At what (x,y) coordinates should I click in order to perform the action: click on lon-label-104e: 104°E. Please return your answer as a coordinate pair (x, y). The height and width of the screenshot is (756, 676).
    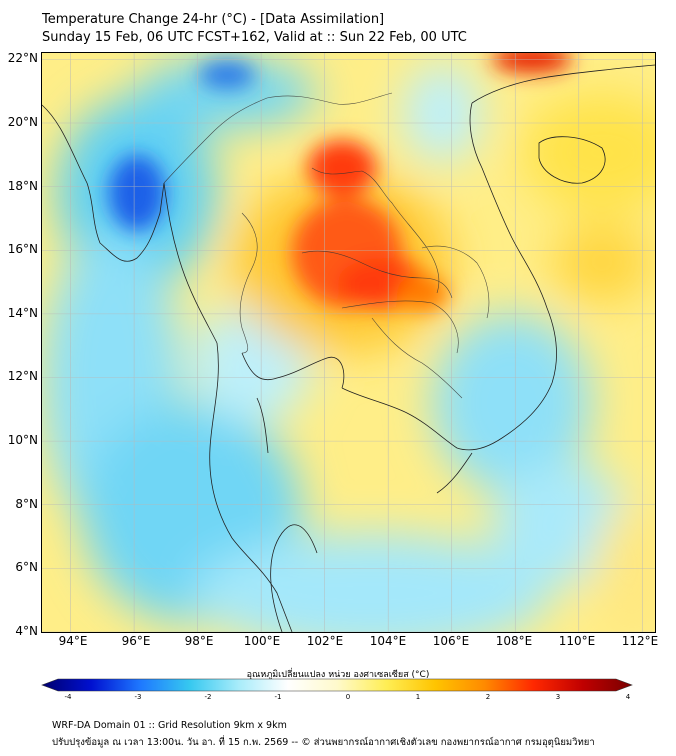
    Looking at the image, I should click on (388, 641).